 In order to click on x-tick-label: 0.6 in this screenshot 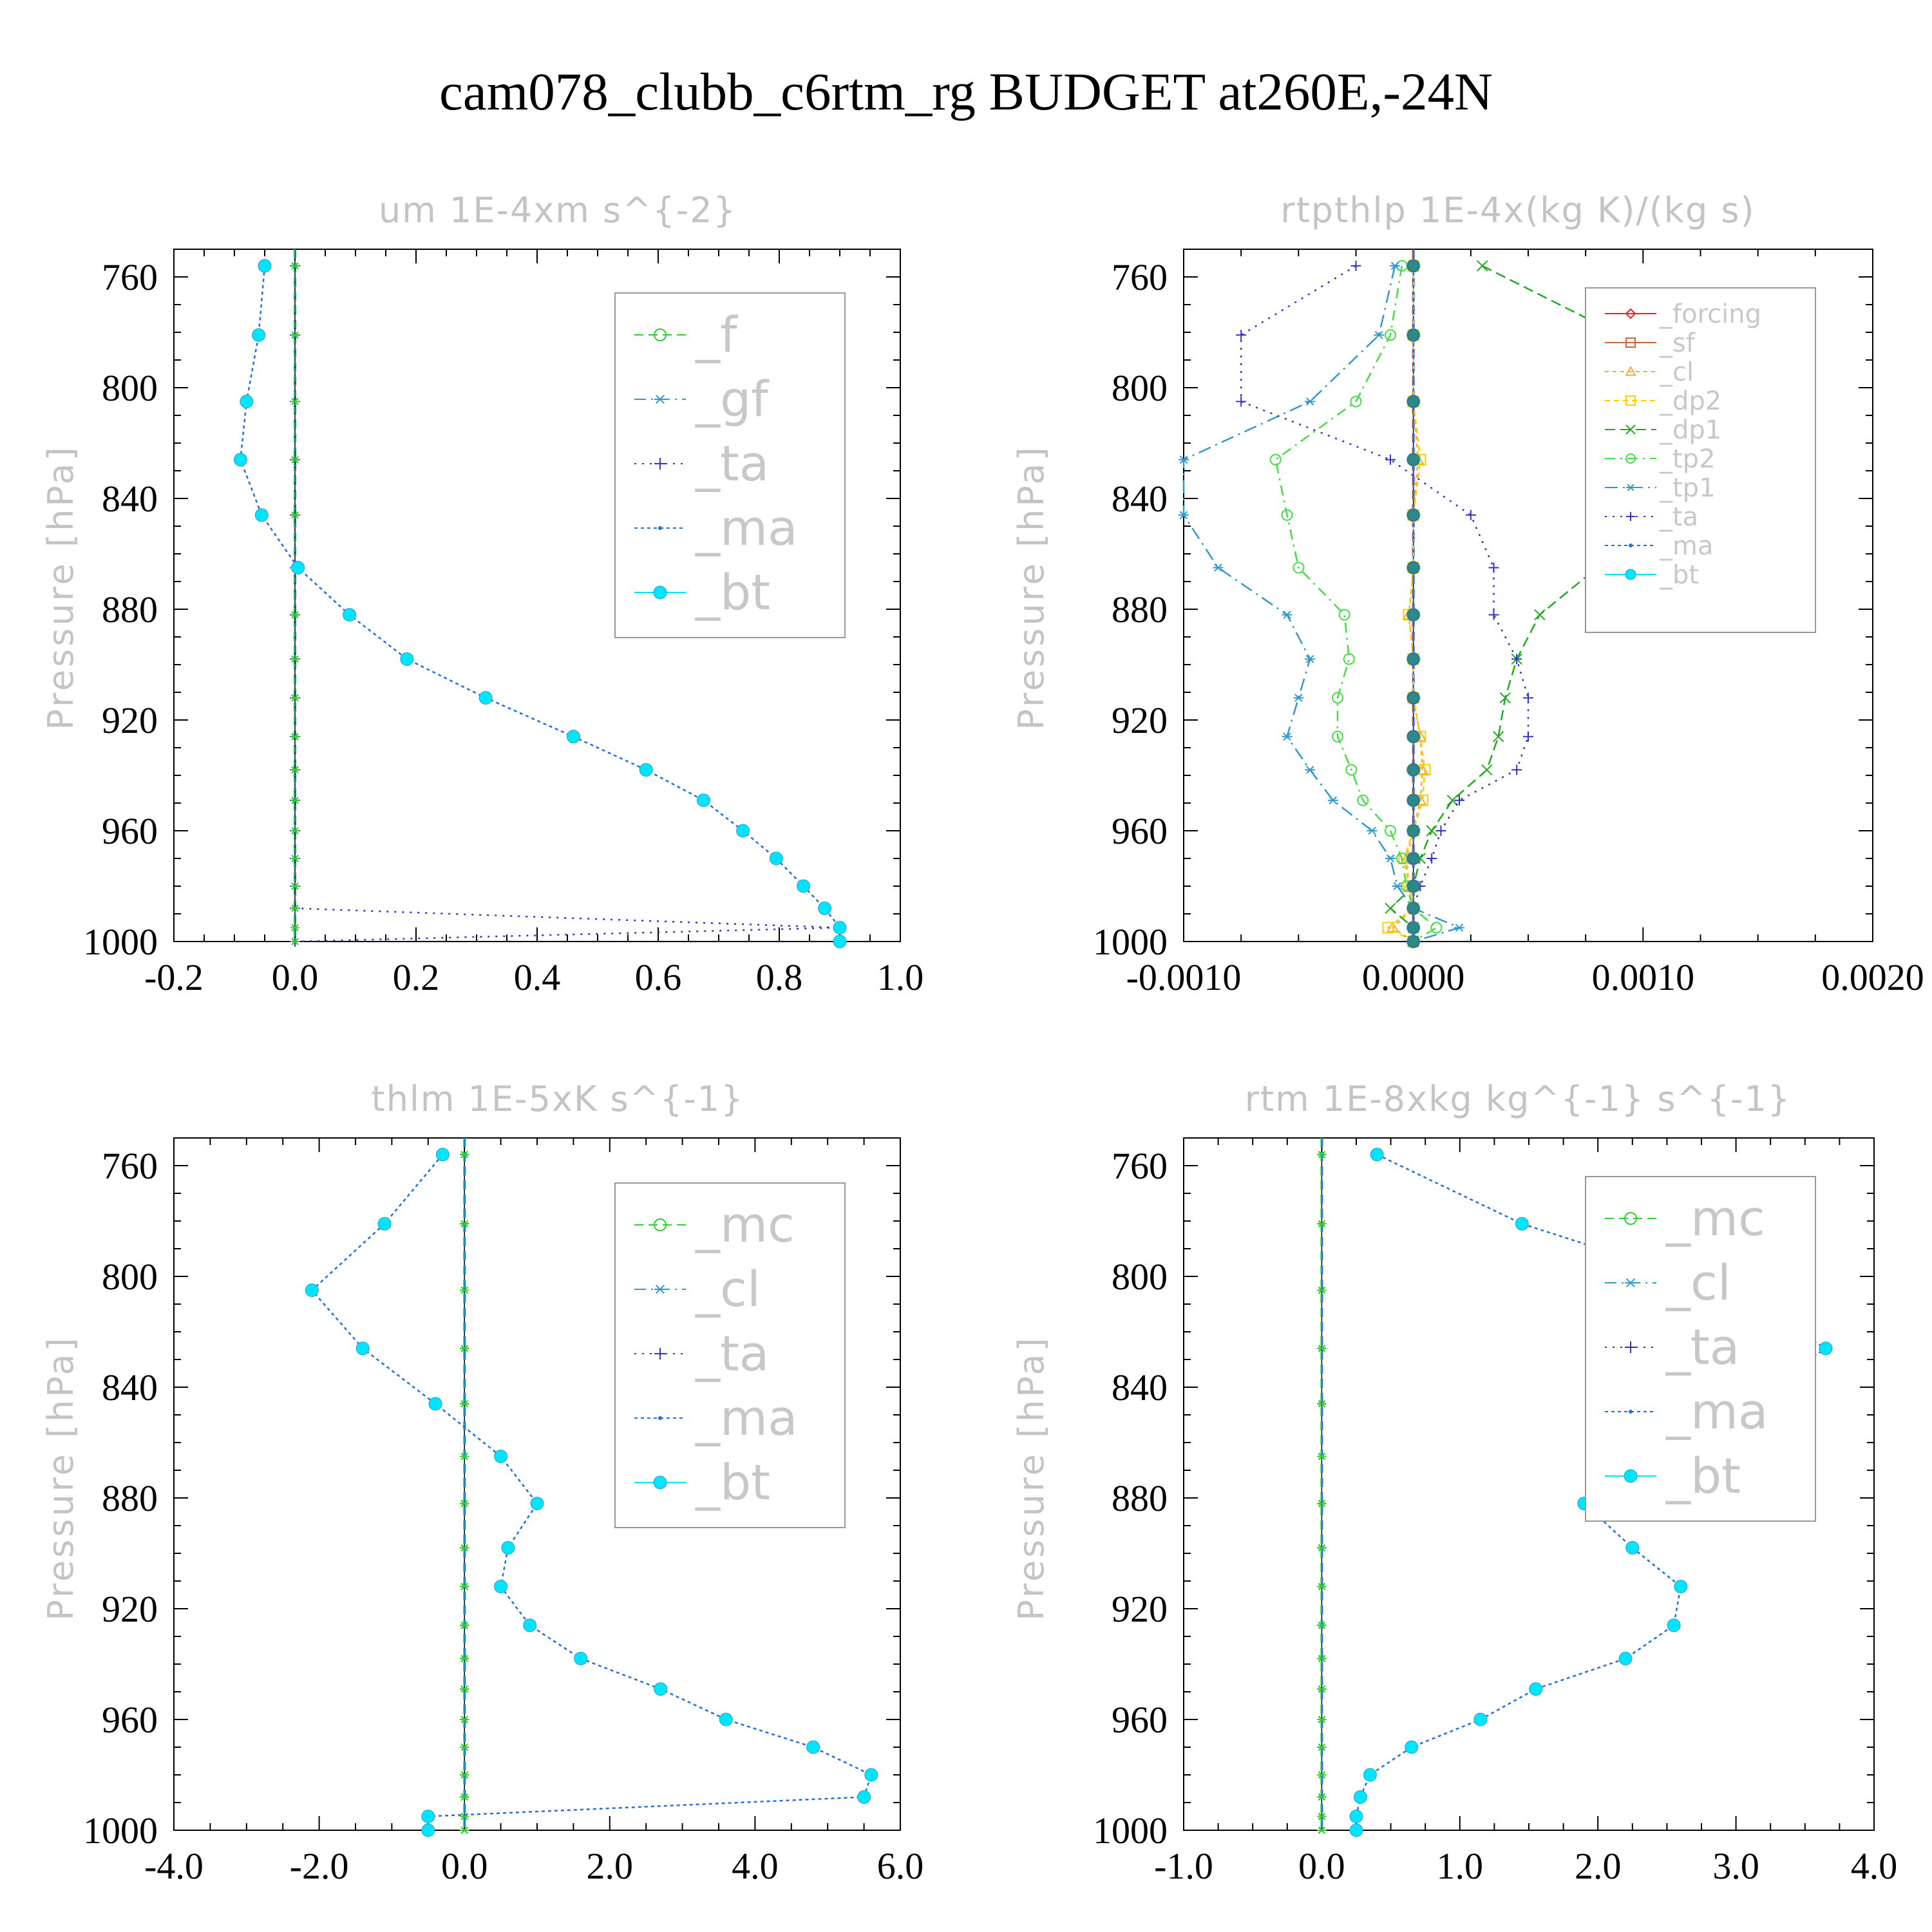, I will do `click(658, 977)`.